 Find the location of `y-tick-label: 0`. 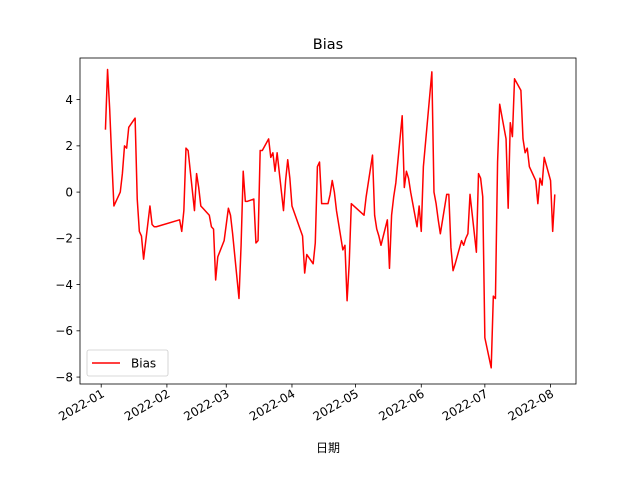

y-tick-label: 0 is located at coordinates (69, 192).